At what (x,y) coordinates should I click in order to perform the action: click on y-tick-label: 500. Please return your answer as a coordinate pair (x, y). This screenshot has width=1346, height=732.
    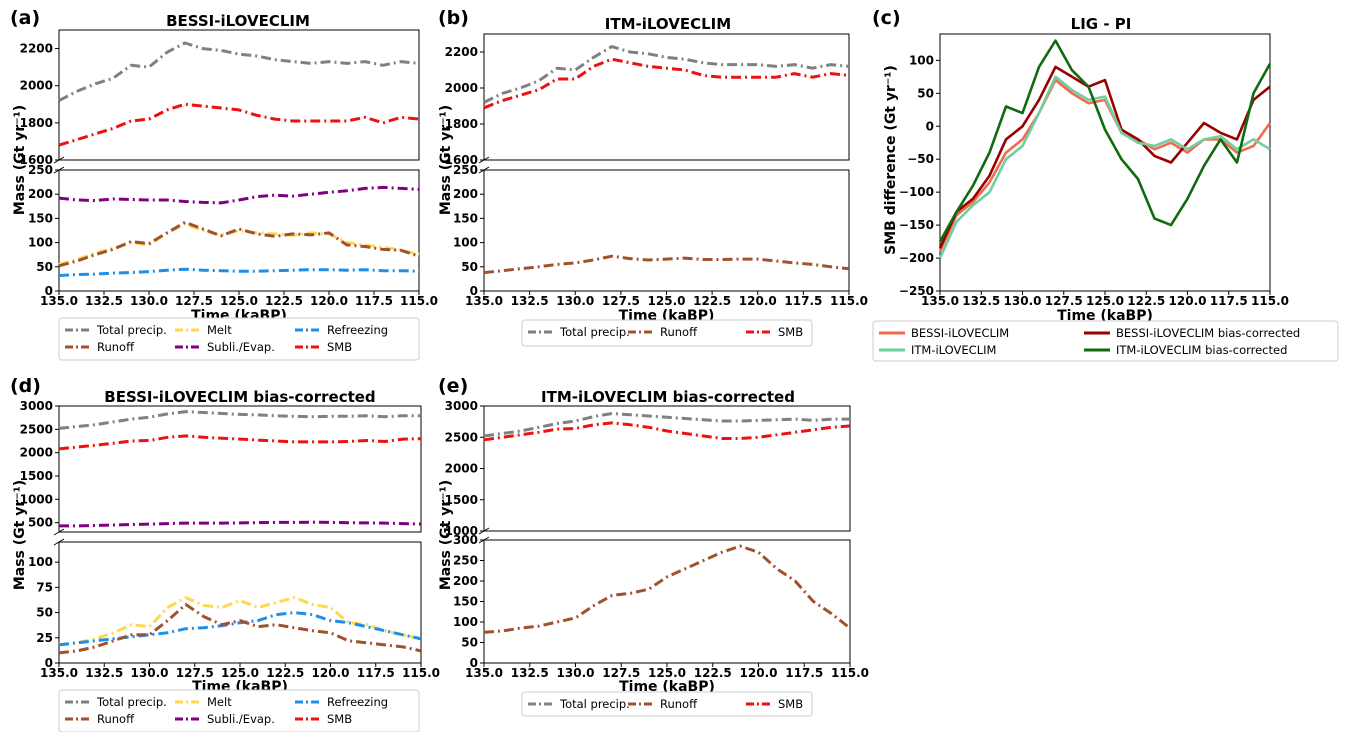
    Looking at the image, I should click on (40, 523).